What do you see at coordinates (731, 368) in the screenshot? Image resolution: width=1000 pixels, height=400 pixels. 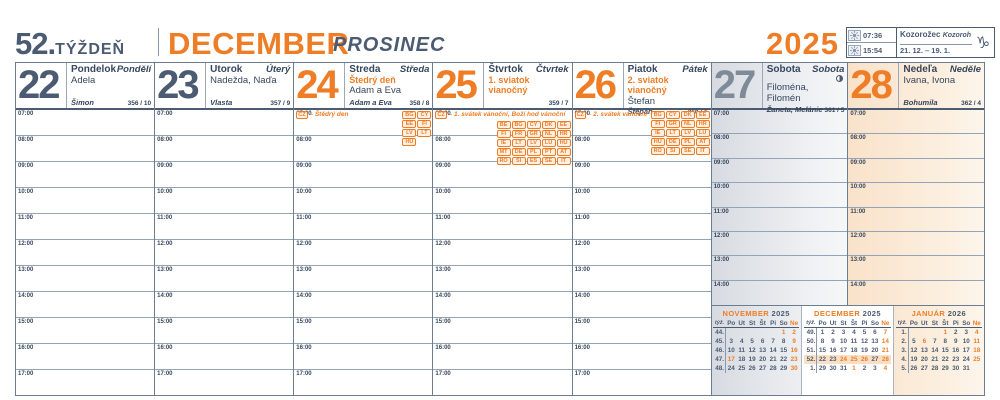 I see `mini-cal-day: 24` at bounding box center [731, 368].